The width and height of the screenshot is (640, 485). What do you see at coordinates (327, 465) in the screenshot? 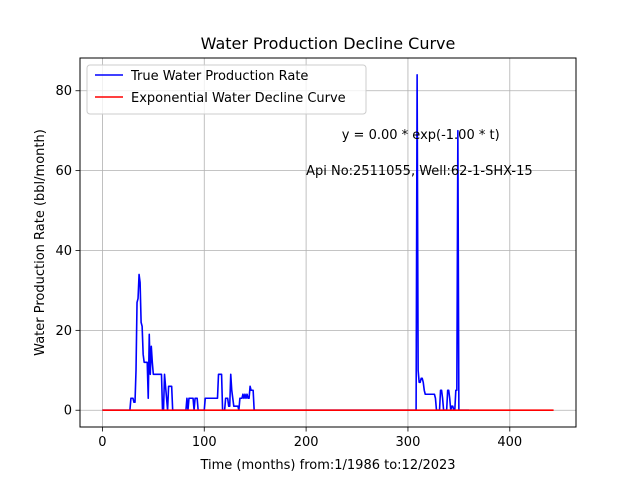
I see `x-axis-label: Time (months) from:1/1986 to:12/2023` at bounding box center [327, 465].